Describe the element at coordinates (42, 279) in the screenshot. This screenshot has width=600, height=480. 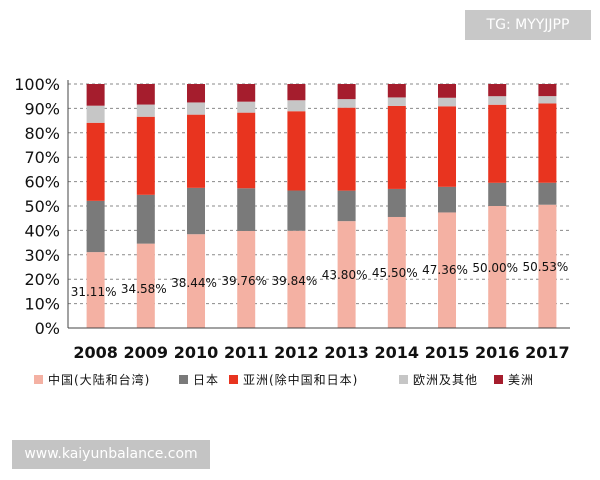
I see `y-tick-label: 20%` at that location.